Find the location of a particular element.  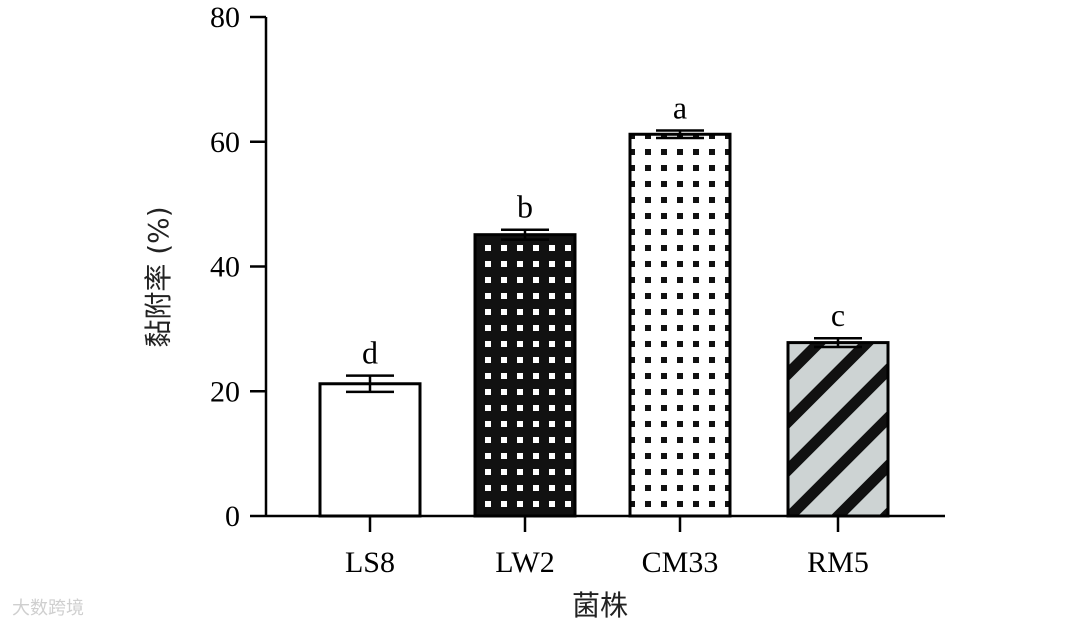

bar-cm33 is located at coordinates (680, 325).